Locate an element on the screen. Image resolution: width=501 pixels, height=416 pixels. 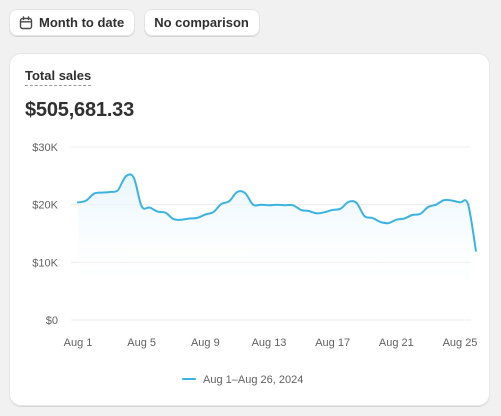
y-tick-label: $10K is located at coordinates (45, 263).